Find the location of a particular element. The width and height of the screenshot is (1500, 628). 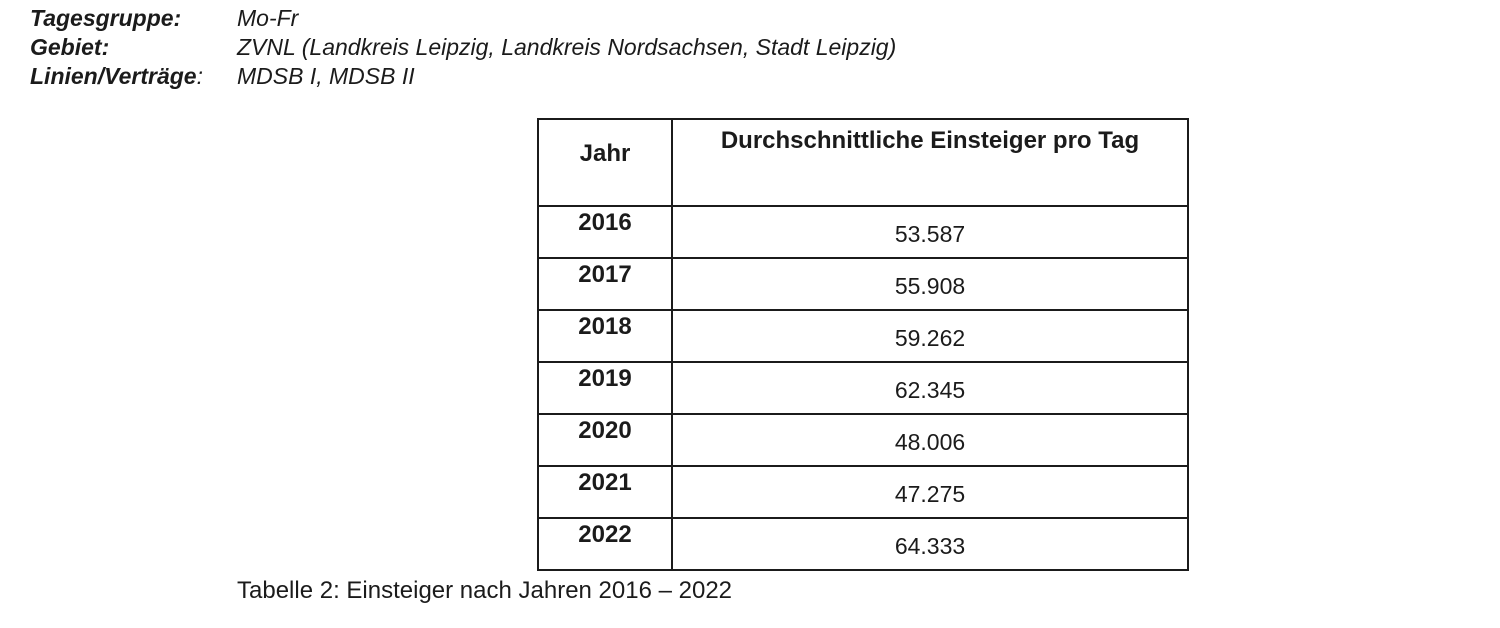

table-row: 2016 53.587 is located at coordinates (863, 232).